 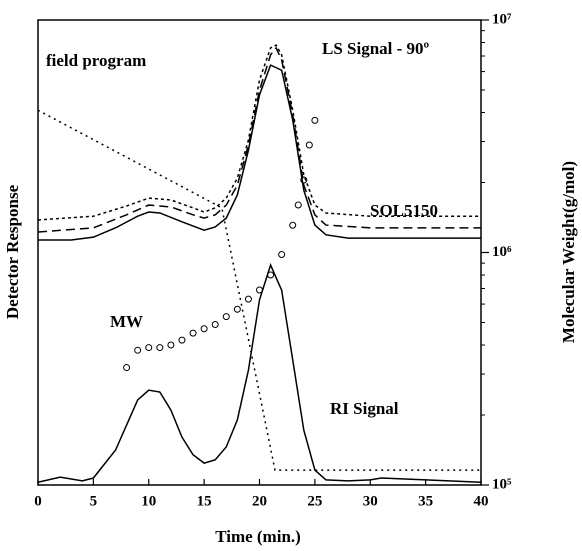 I want to click on annotation: MW, so click(x=126, y=321).